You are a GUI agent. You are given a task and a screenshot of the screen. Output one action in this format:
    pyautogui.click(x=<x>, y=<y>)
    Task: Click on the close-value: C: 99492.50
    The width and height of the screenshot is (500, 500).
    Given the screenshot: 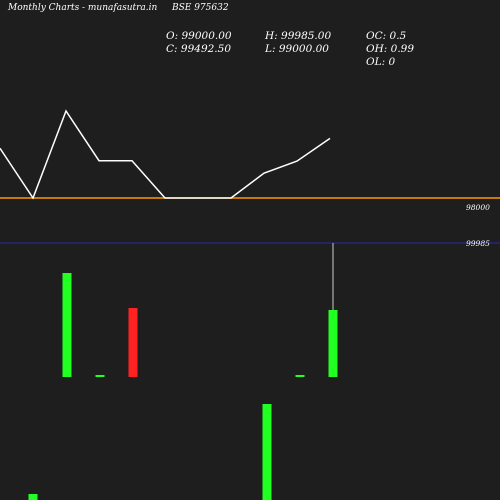 What is the action you would take?
    pyautogui.click(x=199, y=49)
    